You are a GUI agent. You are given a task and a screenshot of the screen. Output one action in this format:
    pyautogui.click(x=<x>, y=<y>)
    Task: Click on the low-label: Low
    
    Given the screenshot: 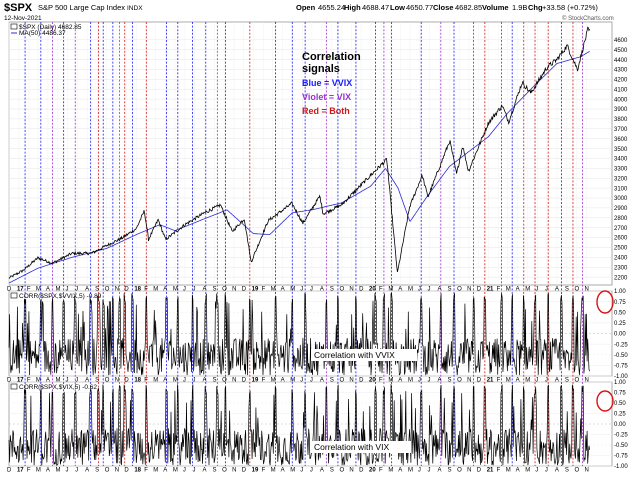 What is the action you would take?
    pyautogui.click(x=397, y=7)
    